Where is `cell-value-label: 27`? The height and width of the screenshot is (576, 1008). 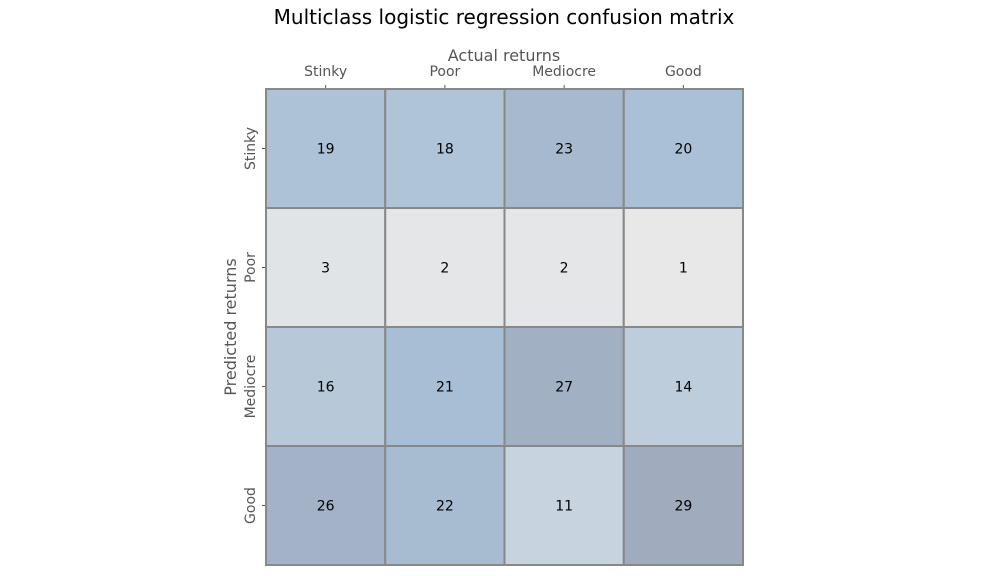
cell-value-label: 27 is located at coordinates (564, 388).